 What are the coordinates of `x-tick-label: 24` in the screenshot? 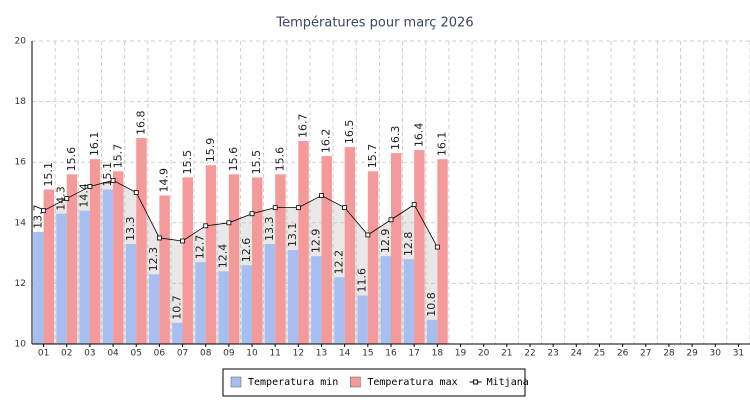 It's located at (577, 354).